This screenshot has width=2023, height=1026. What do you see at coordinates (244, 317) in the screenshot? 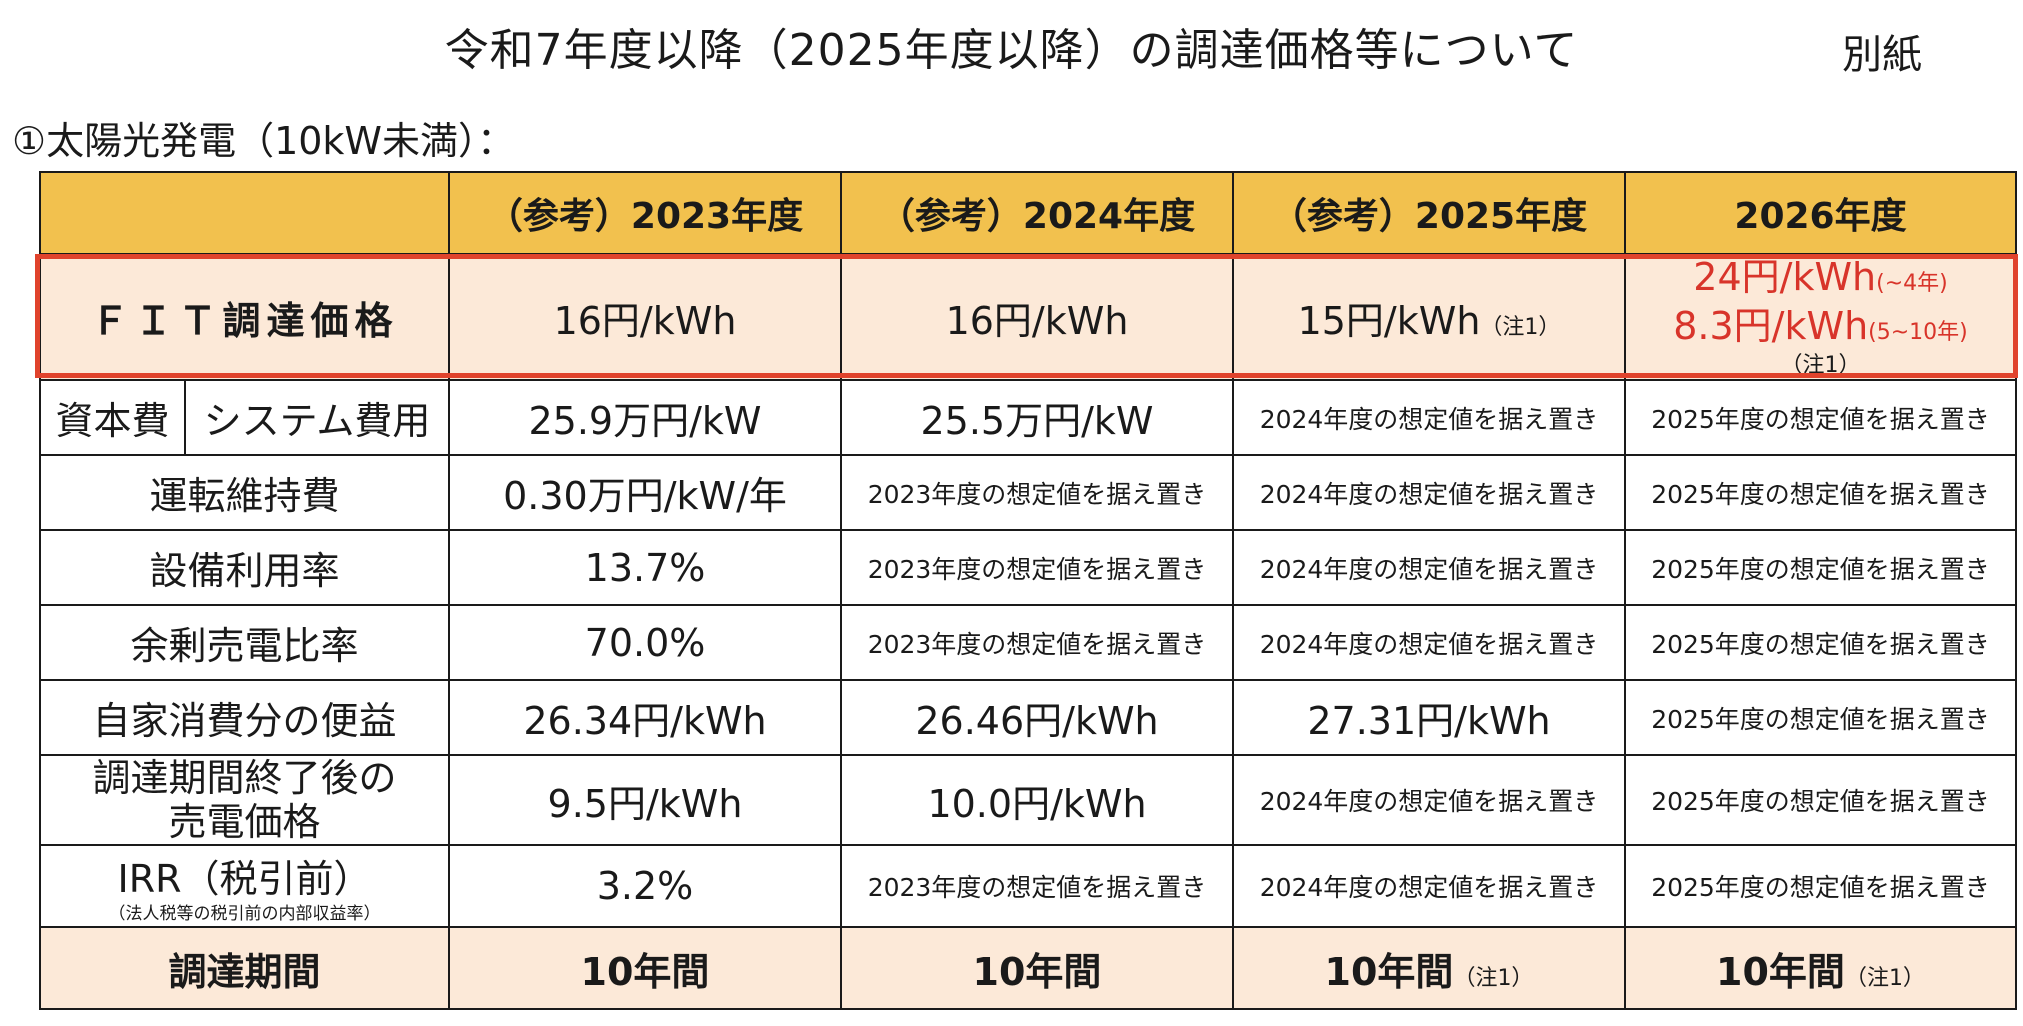
I see `fit-price-label: ＦＩＴ調達価格` at bounding box center [244, 317].